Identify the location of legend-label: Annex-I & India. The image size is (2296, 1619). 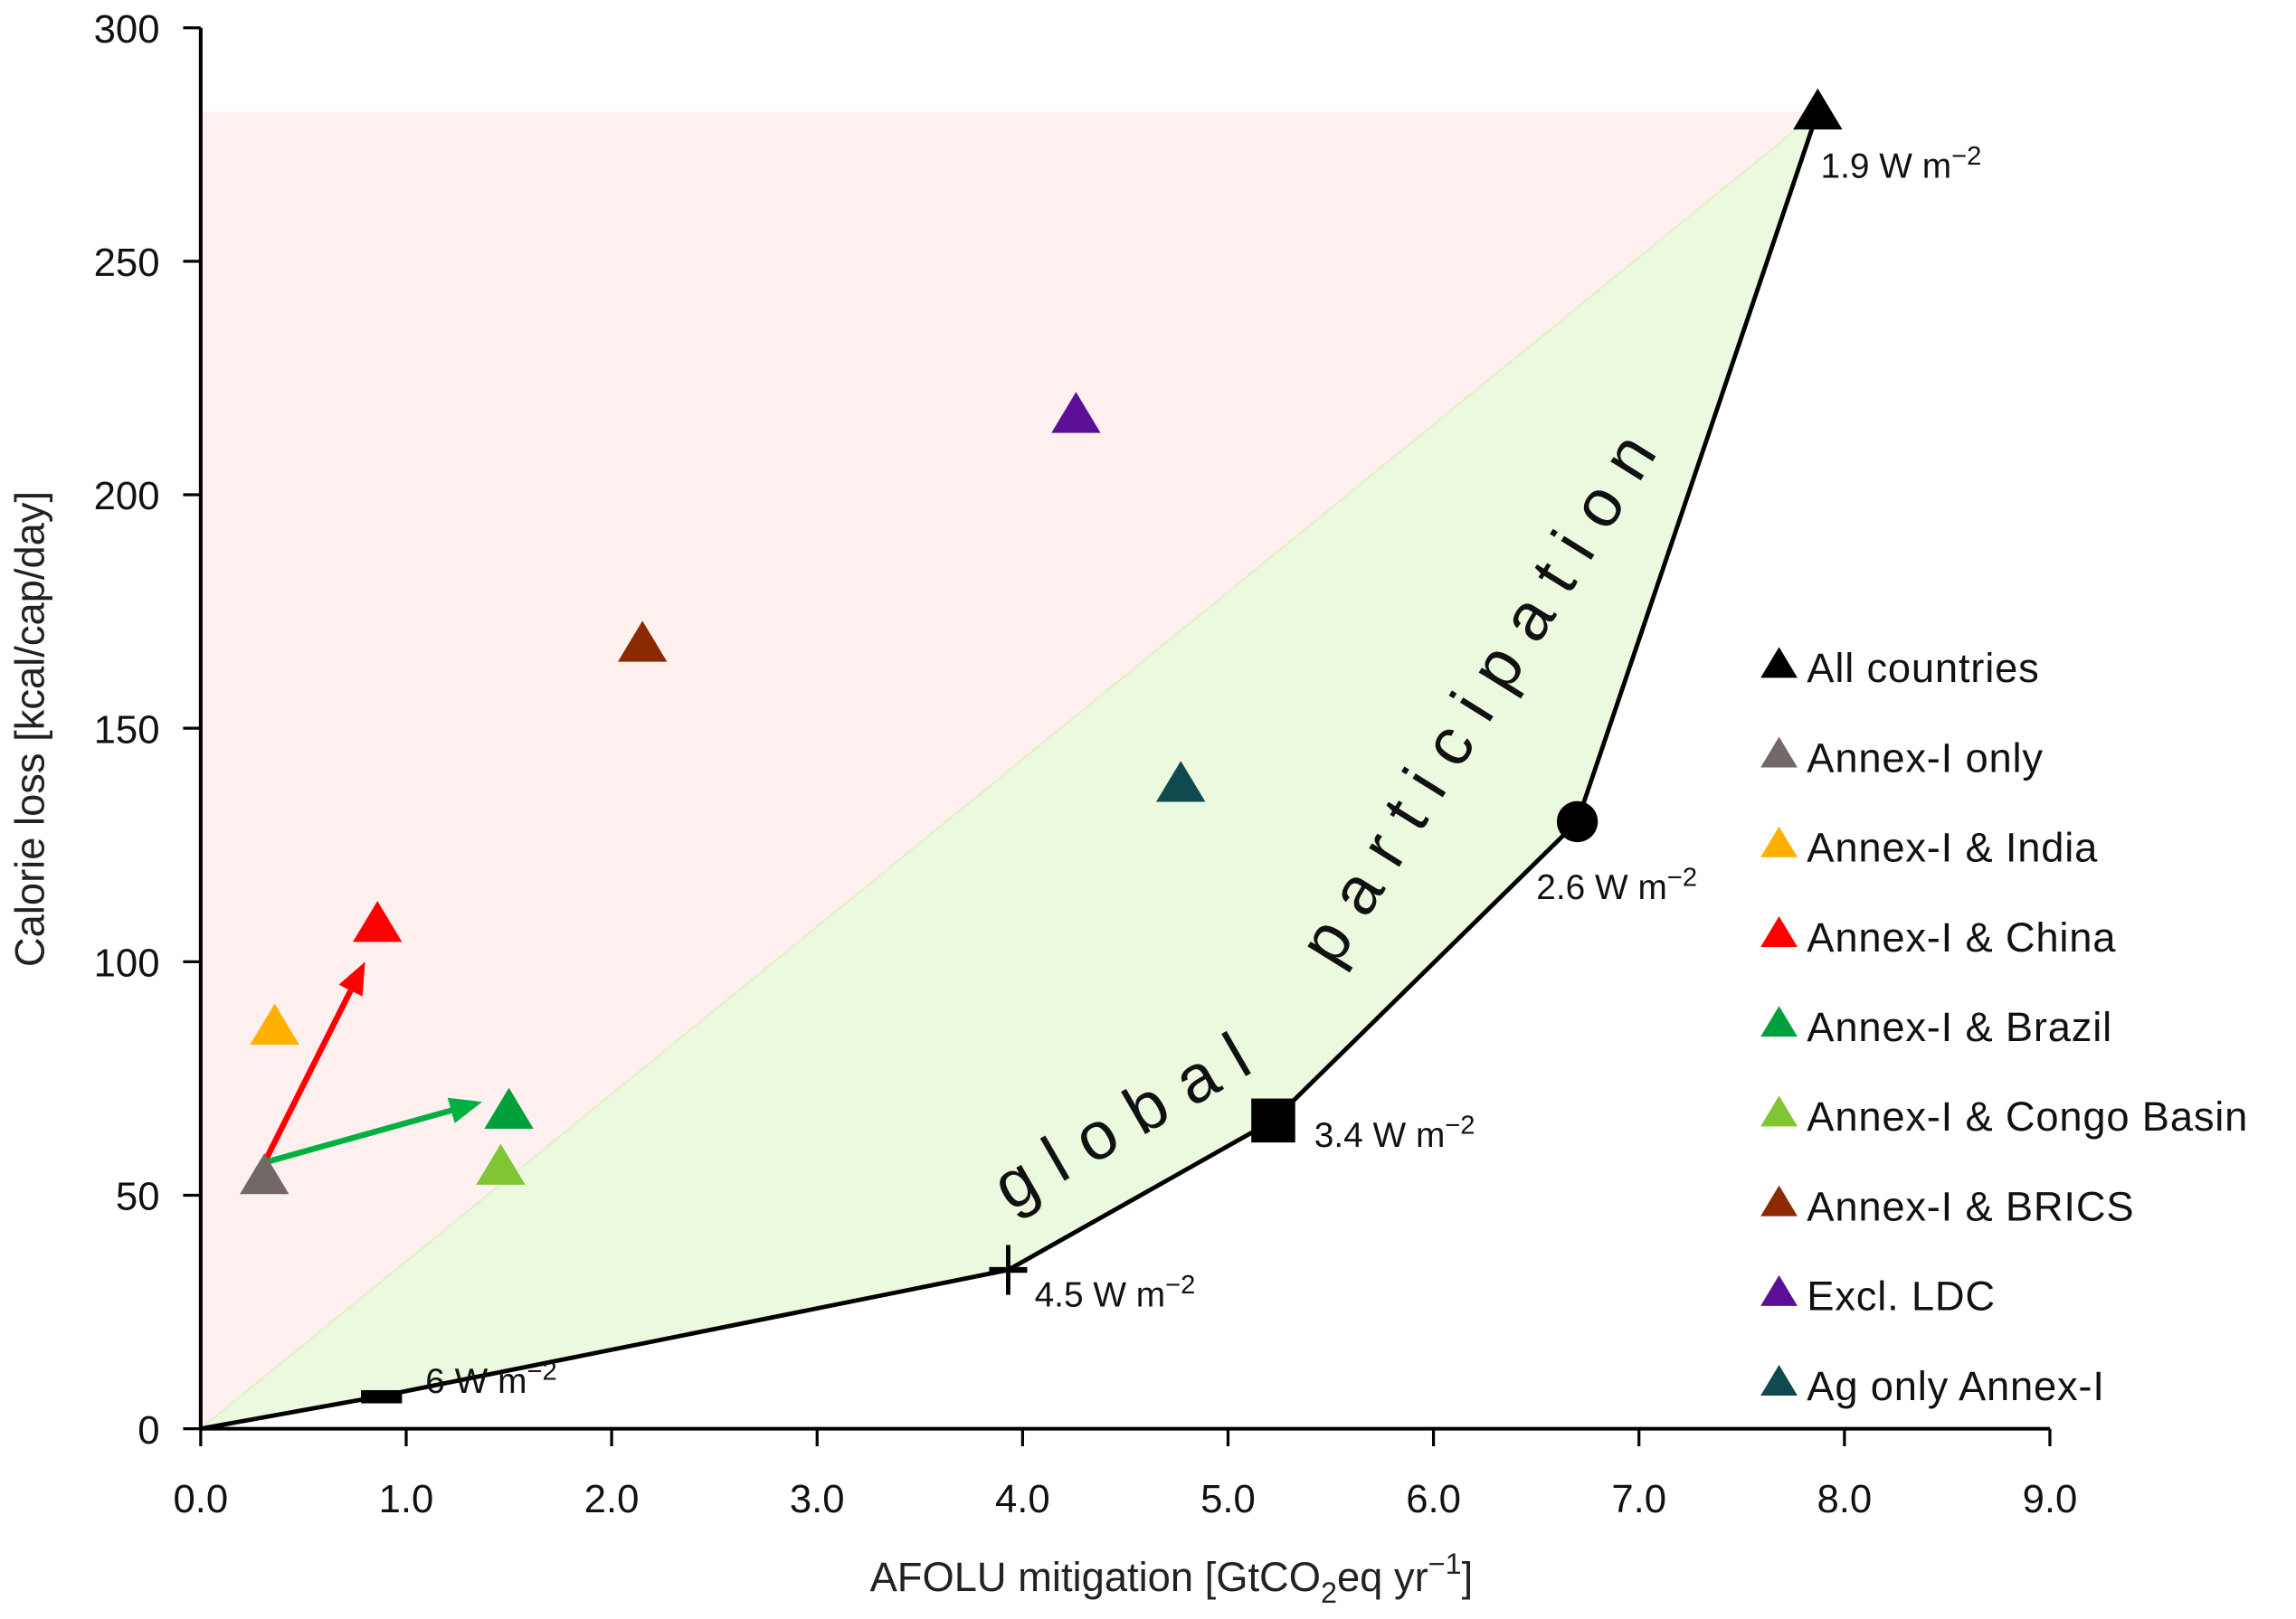
(1952, 848).